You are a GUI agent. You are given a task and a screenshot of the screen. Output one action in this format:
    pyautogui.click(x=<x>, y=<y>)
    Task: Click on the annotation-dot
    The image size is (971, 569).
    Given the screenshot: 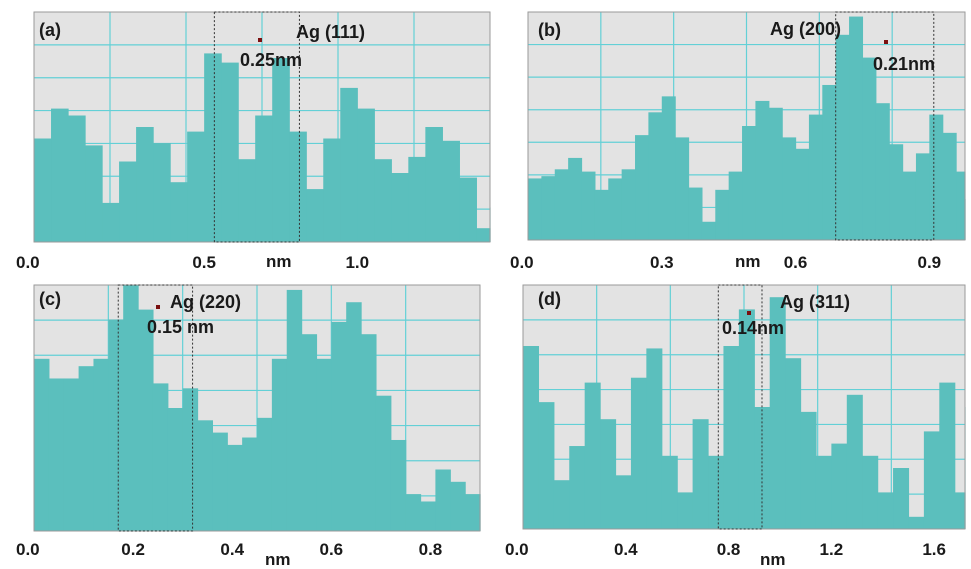 What is the action you would take?
    pyautogui.click(x=158, y=307)
    